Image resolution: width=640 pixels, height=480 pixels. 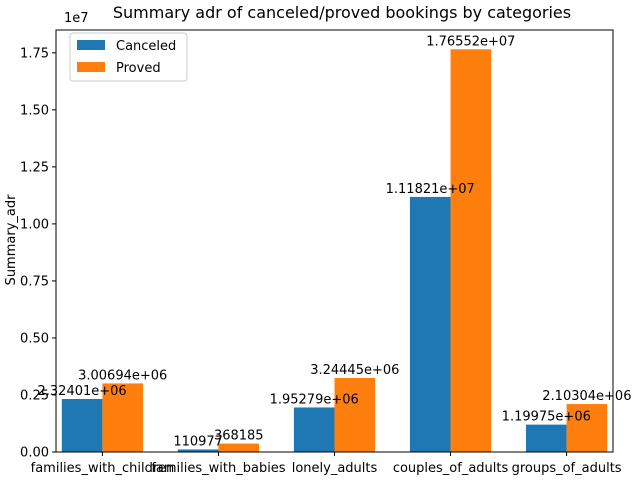 I want to click on y-axis-offset-label: 1e7, so click(x=76, y=18).